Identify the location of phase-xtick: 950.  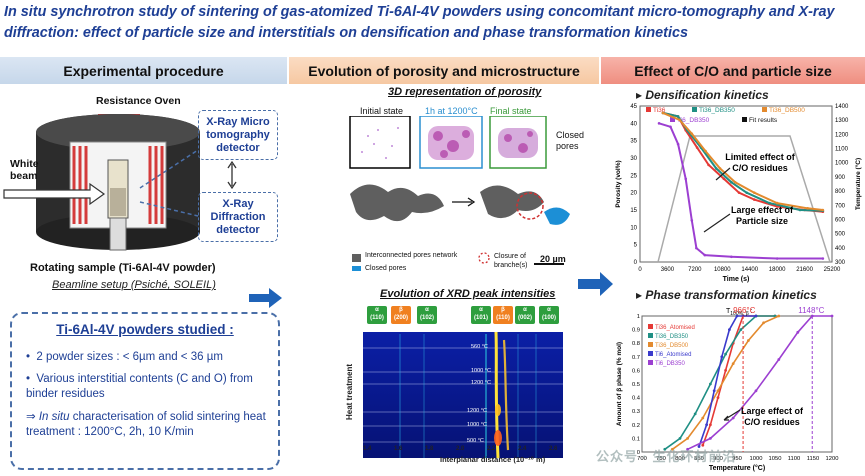
(737, 459).